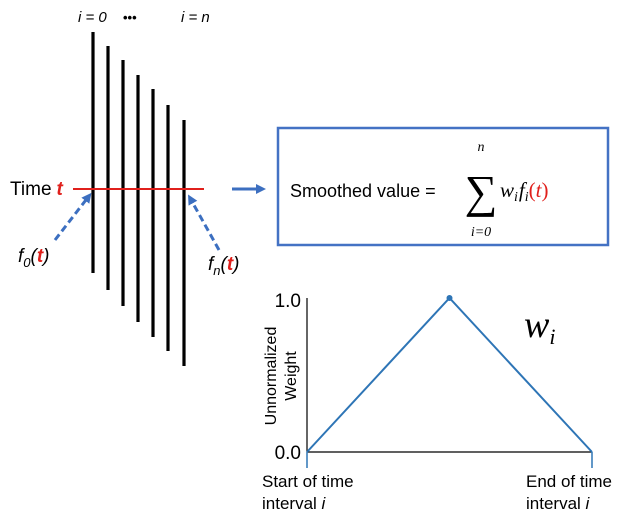 This screenshot has height=516, width=629. I want to click on formula: Smoothed value = n ∑ i=0 wifi(t), so click(419, 190).